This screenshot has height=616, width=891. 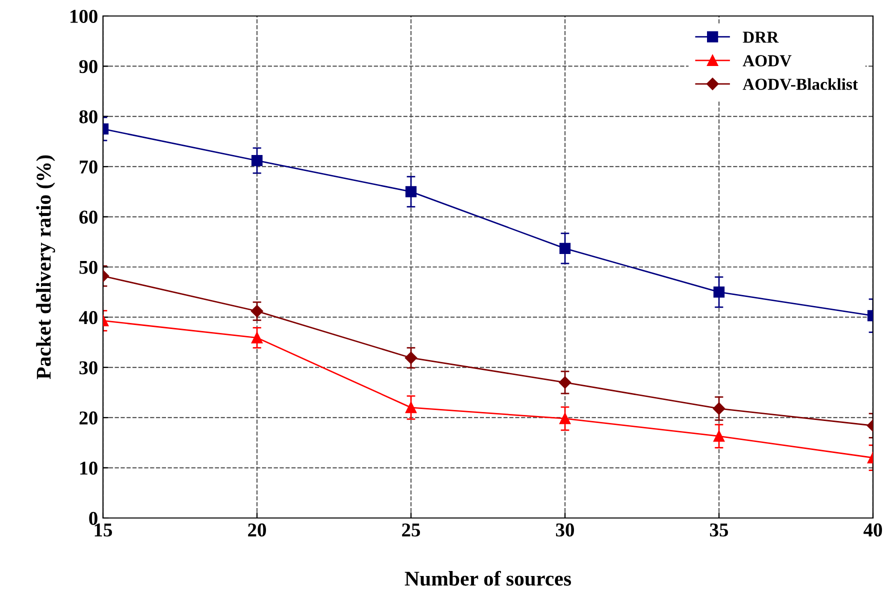 What do you see at coordinates (257, 530) in the screenshot?
I see `x-tick-label: 20` at bounding box center [257, 530].